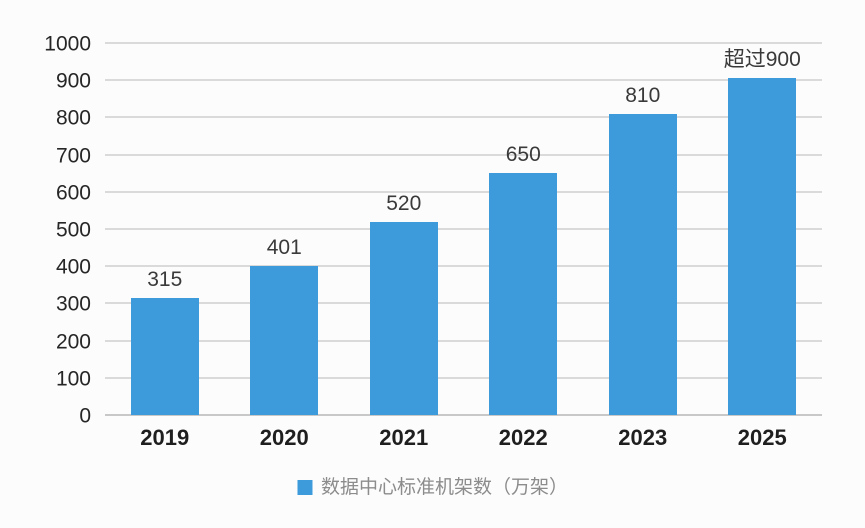 The image size is (865, 528). I want to click on bar-2021, so click(403, 318).